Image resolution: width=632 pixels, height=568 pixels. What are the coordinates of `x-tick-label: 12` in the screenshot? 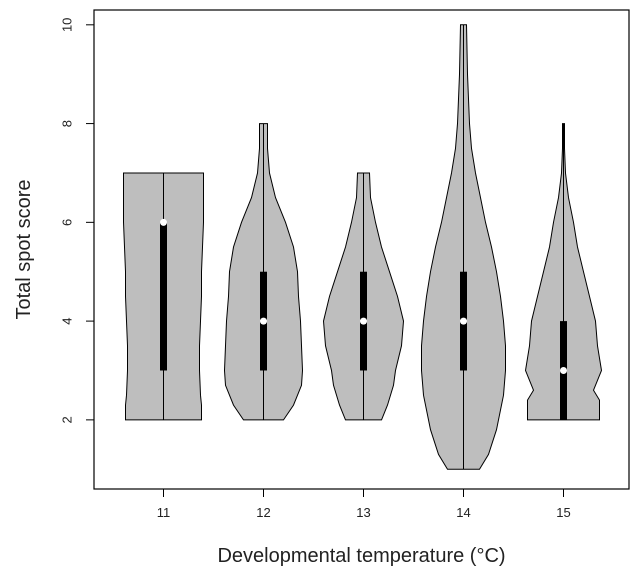 It's located at (263, 512).